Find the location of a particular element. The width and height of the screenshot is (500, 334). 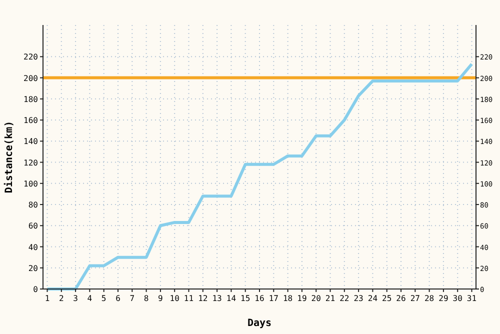

x-tick-label: 20 is located at coordinates (316, 298).